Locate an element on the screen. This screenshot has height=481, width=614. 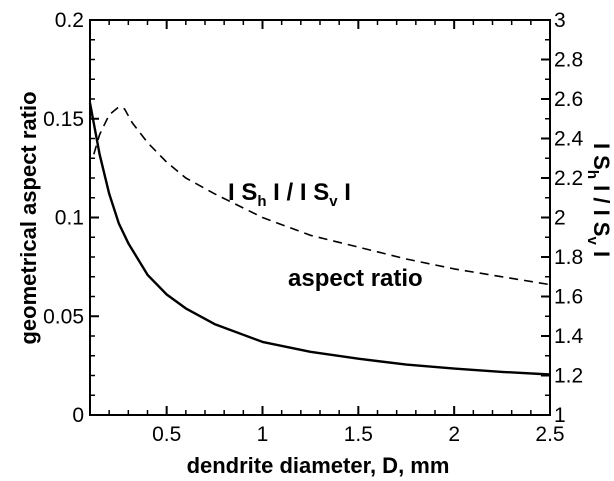
y-right-tick-label: 1 is located at coordinates (560, 415).